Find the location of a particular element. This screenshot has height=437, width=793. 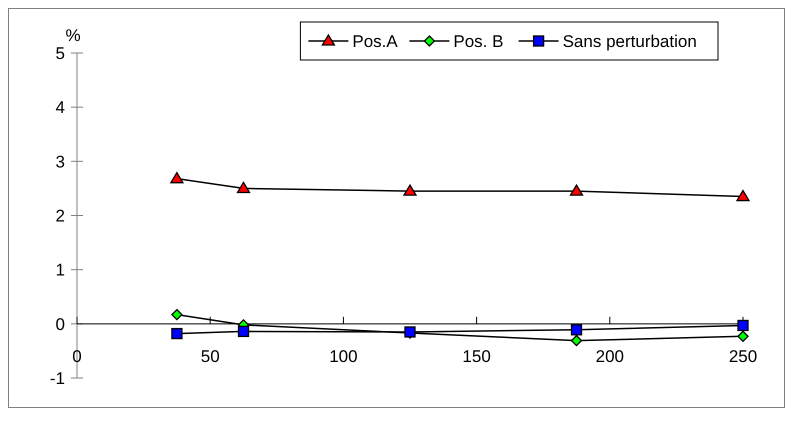

y-tick-label: -1 is located at coordinates (57, 378).